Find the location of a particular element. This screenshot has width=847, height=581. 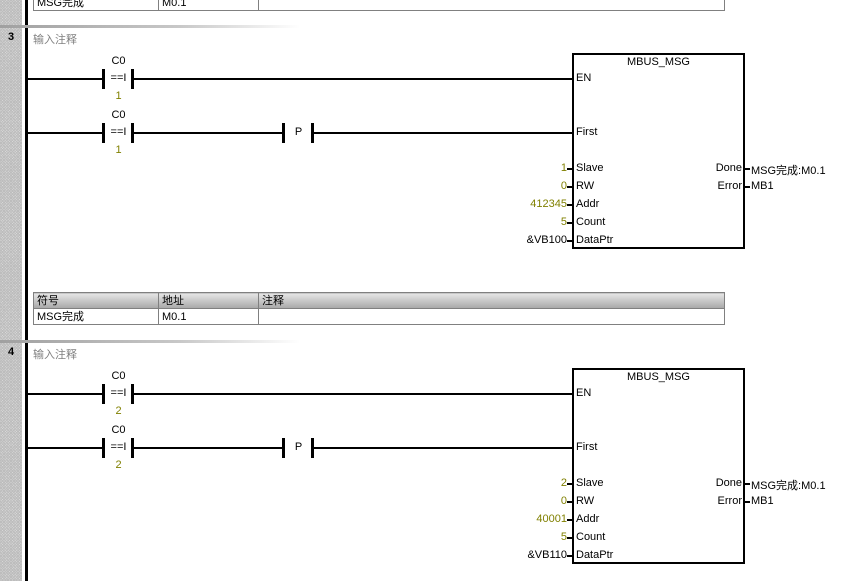

symbol-table: 符号 地址 注释 MSG完成 M0.1 is located at coordinates (379, 308).